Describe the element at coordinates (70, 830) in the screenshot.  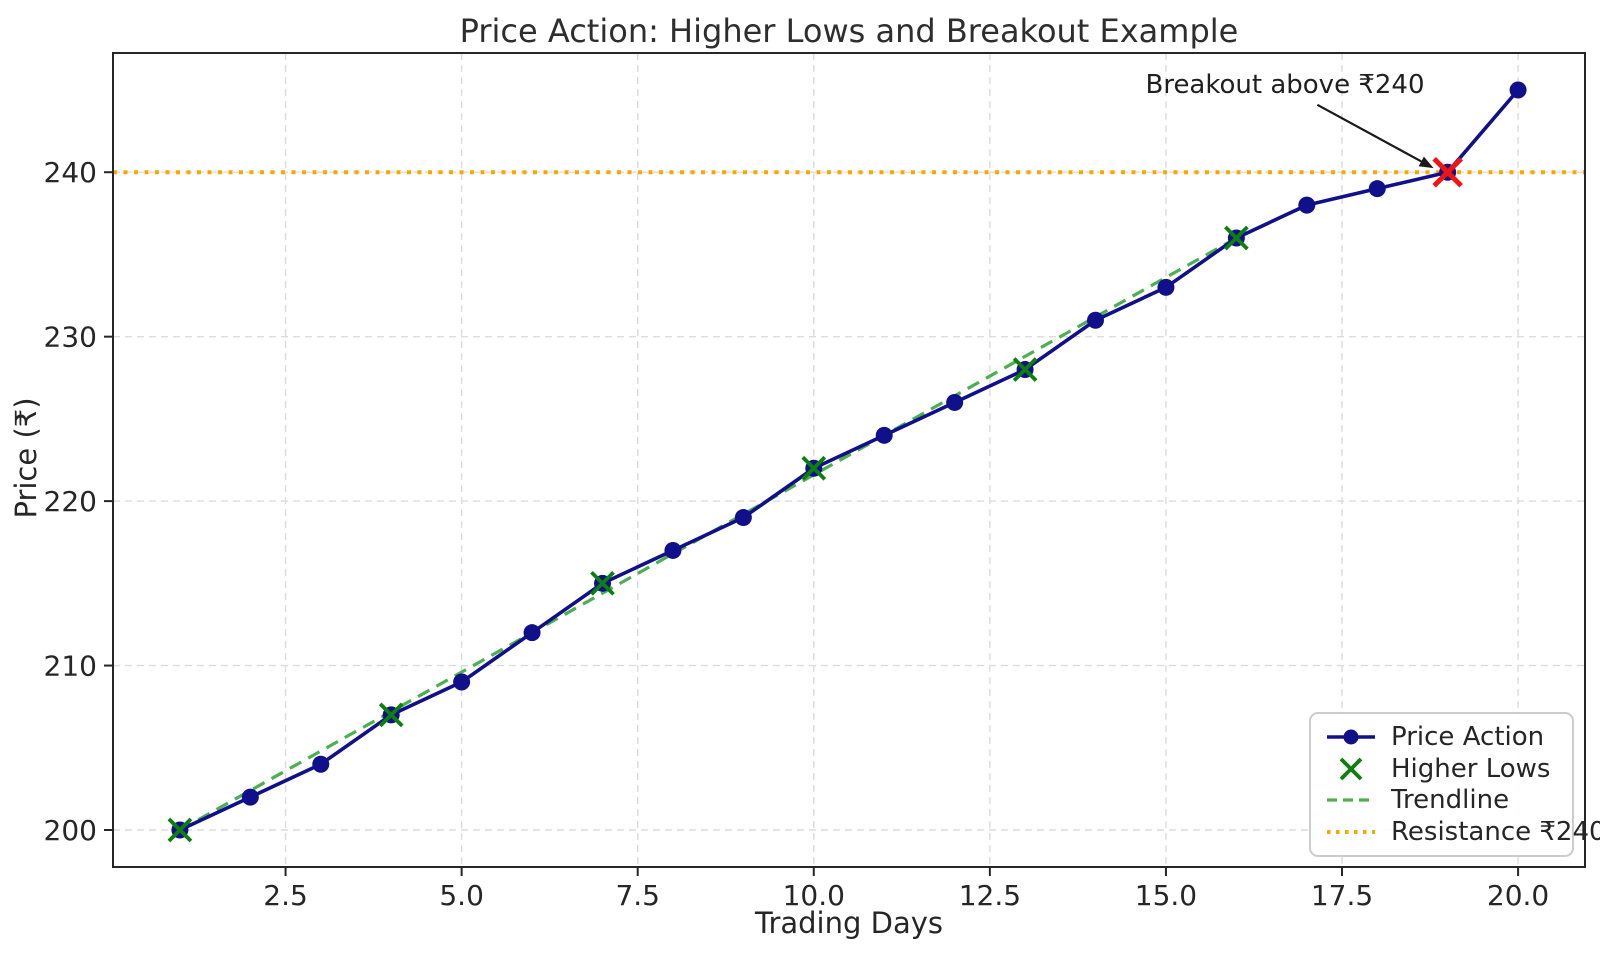
I see `y-tick-label: 200` at that location.